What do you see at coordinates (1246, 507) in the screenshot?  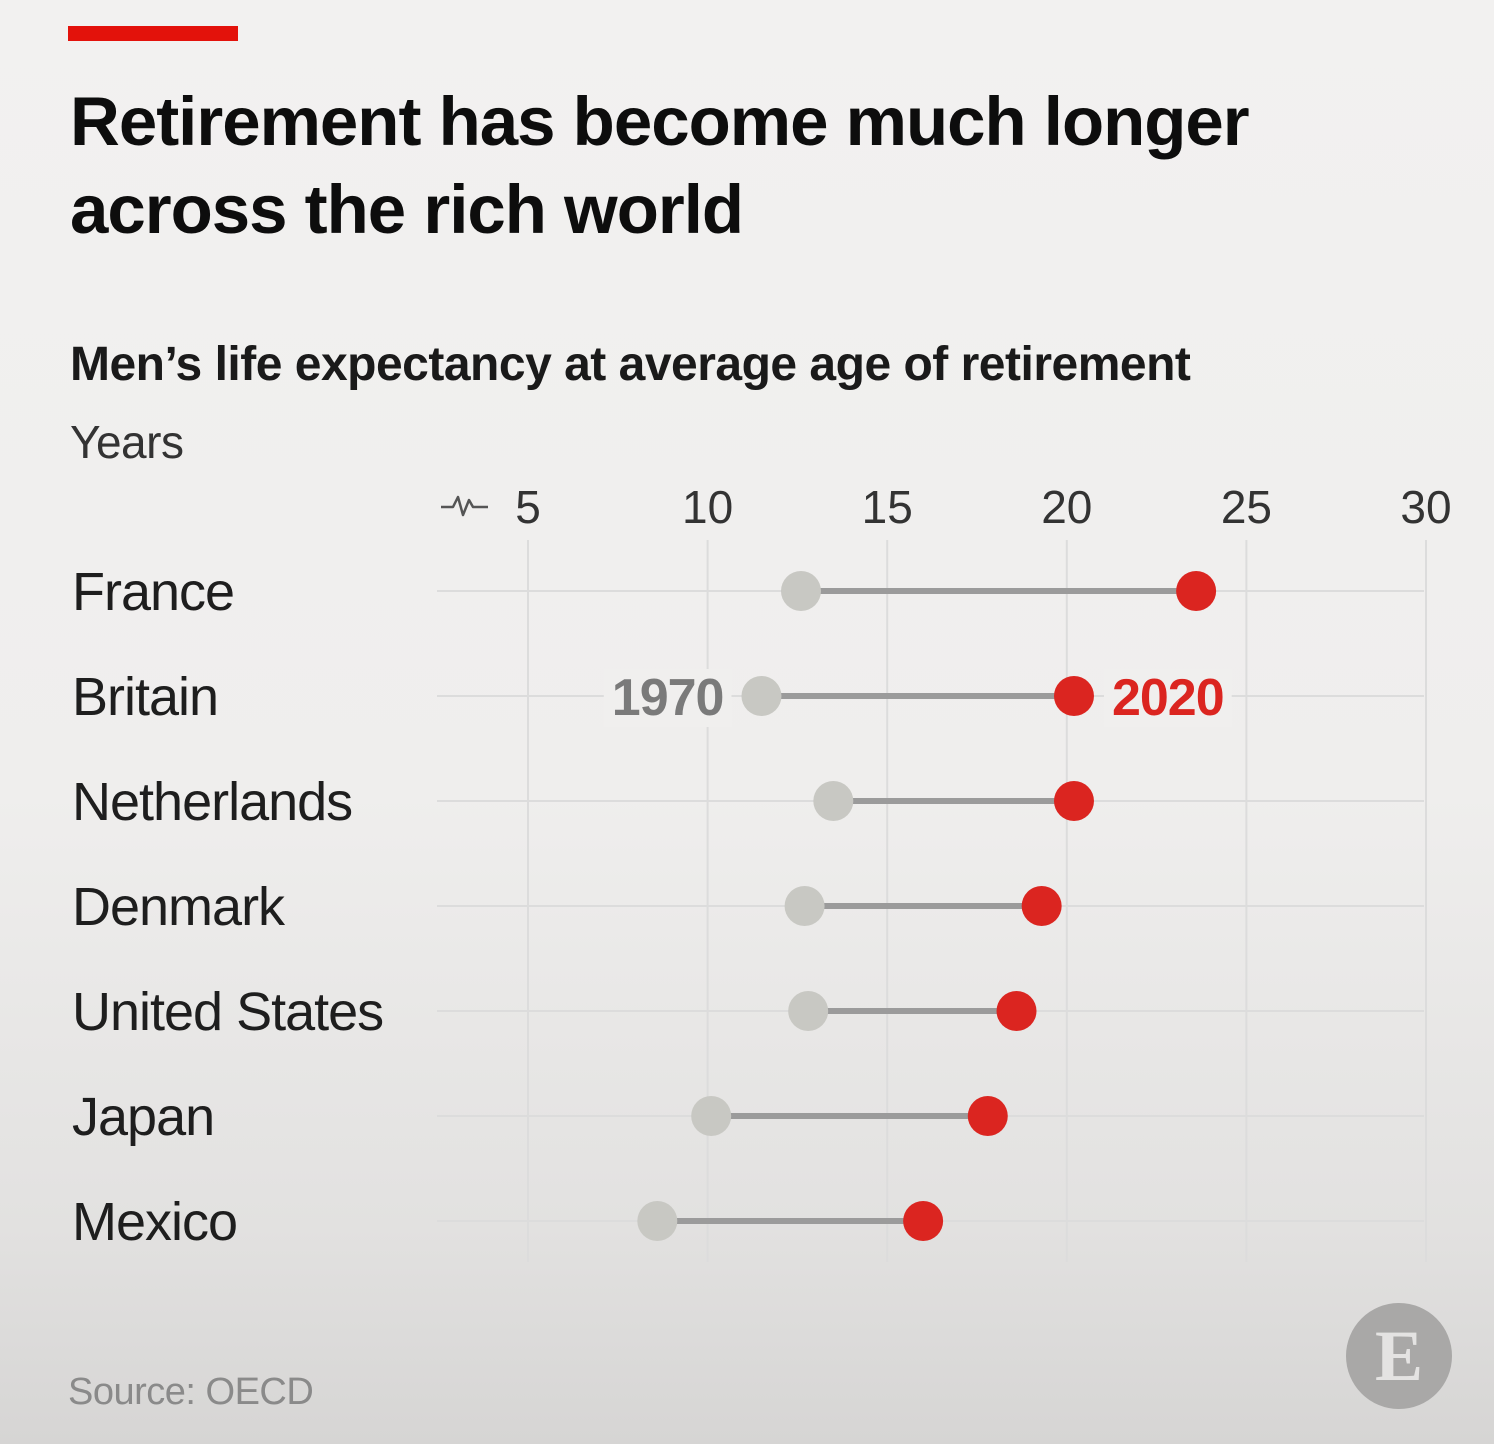 I see `x-tick-label: 25` at bounding box center [1246, 507].